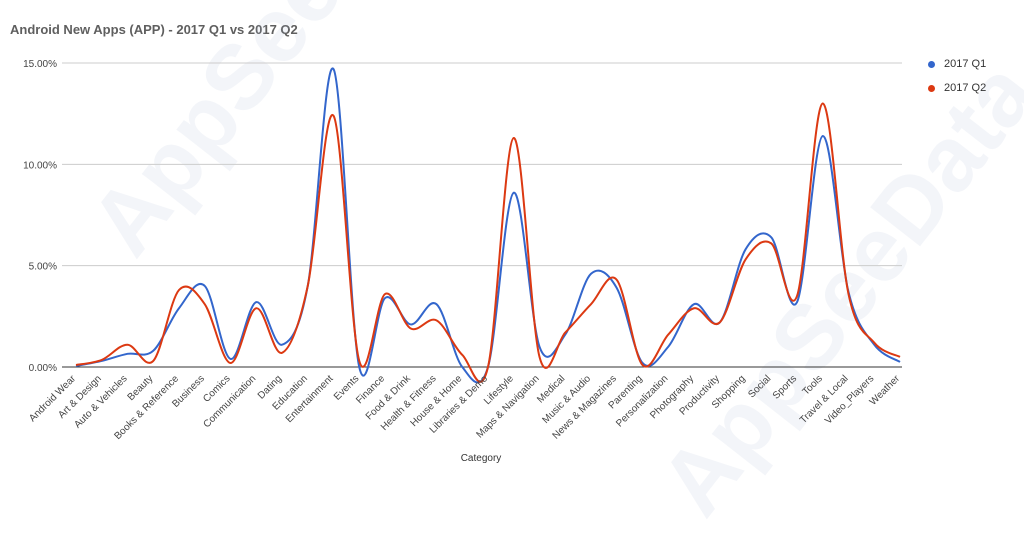 Image resolution: width=1024 pixels, height=535 pixels. I want to click on legend-item-q1: 2017 Q1, so click(957, 64).